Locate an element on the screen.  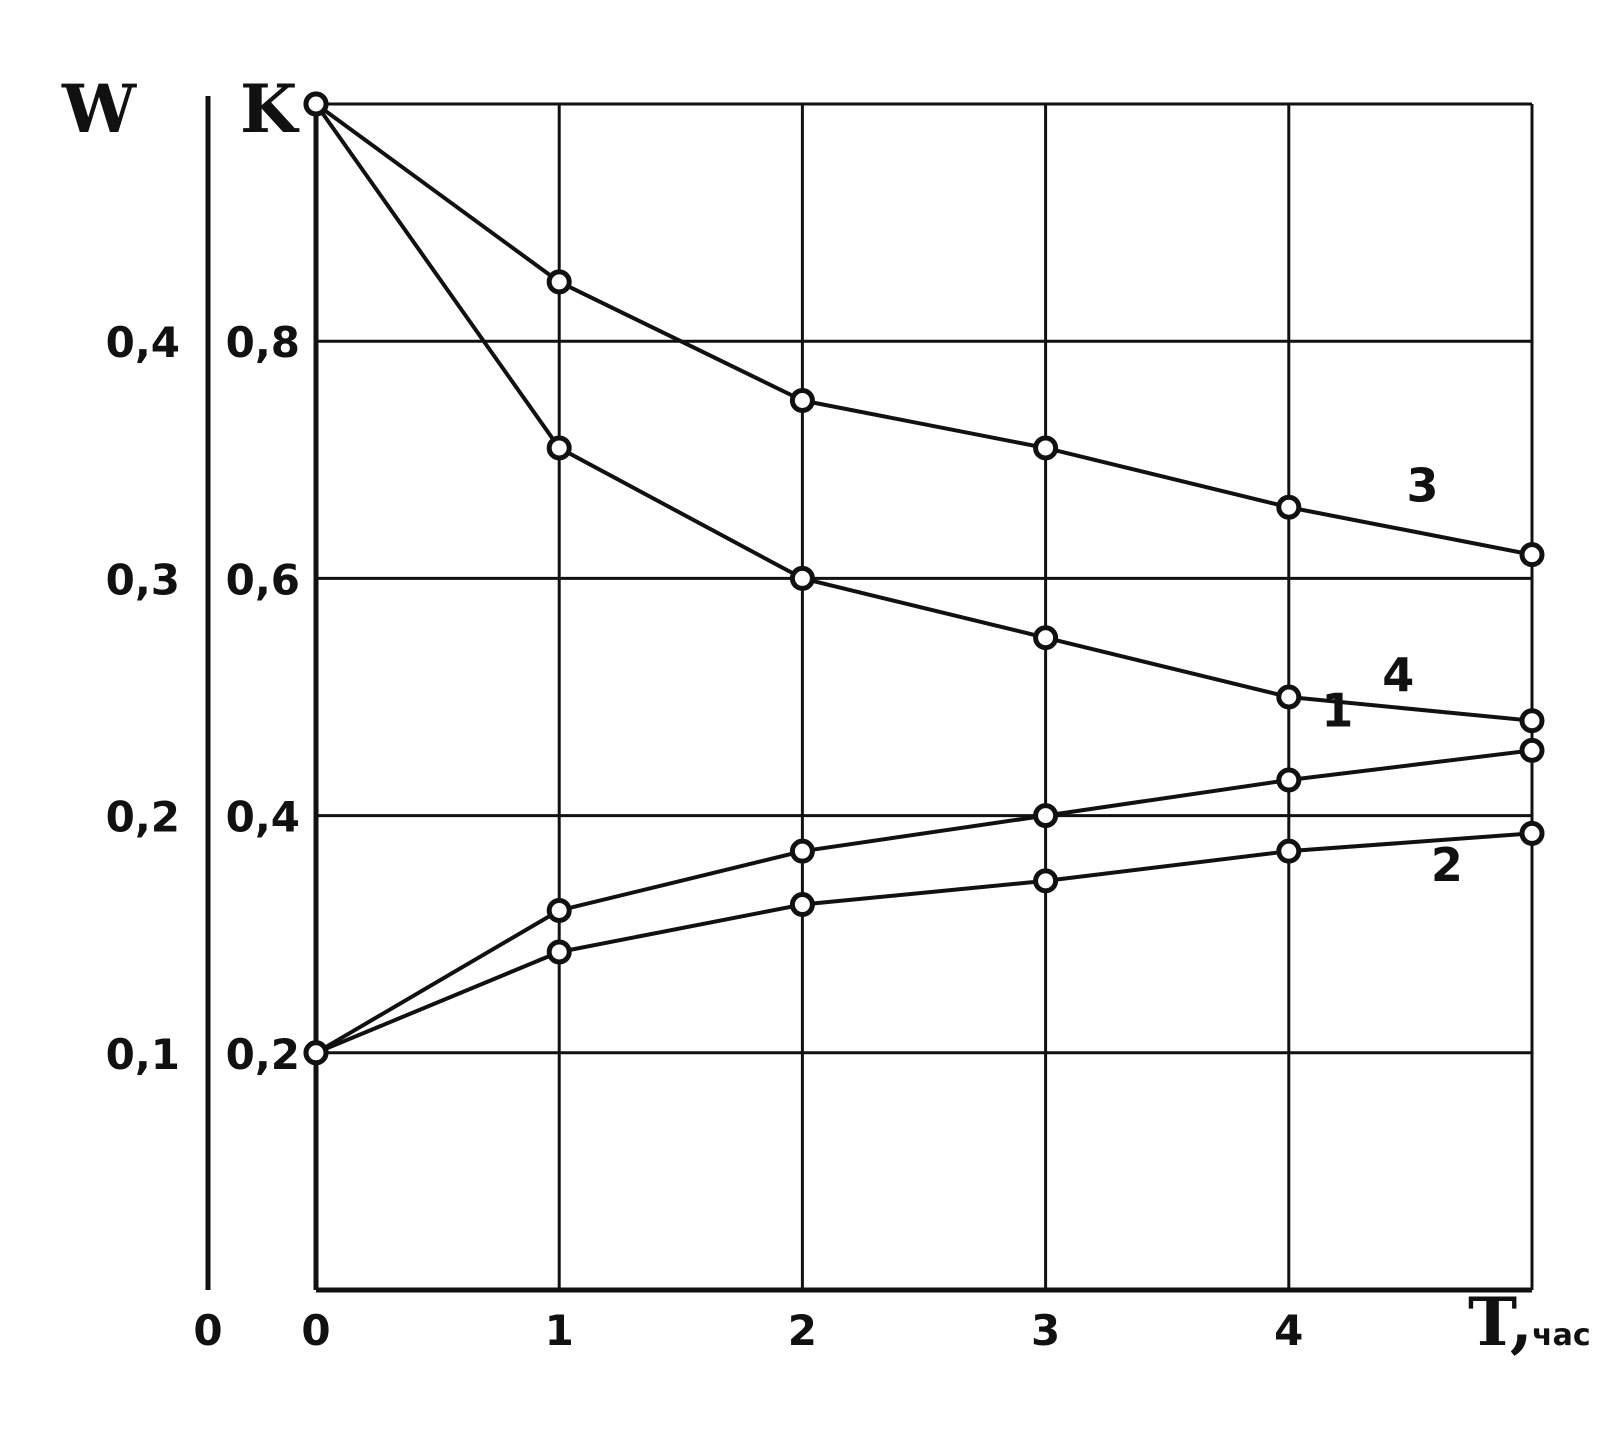
w-tick-label: 0,3 is located at coordinates (143, 579).